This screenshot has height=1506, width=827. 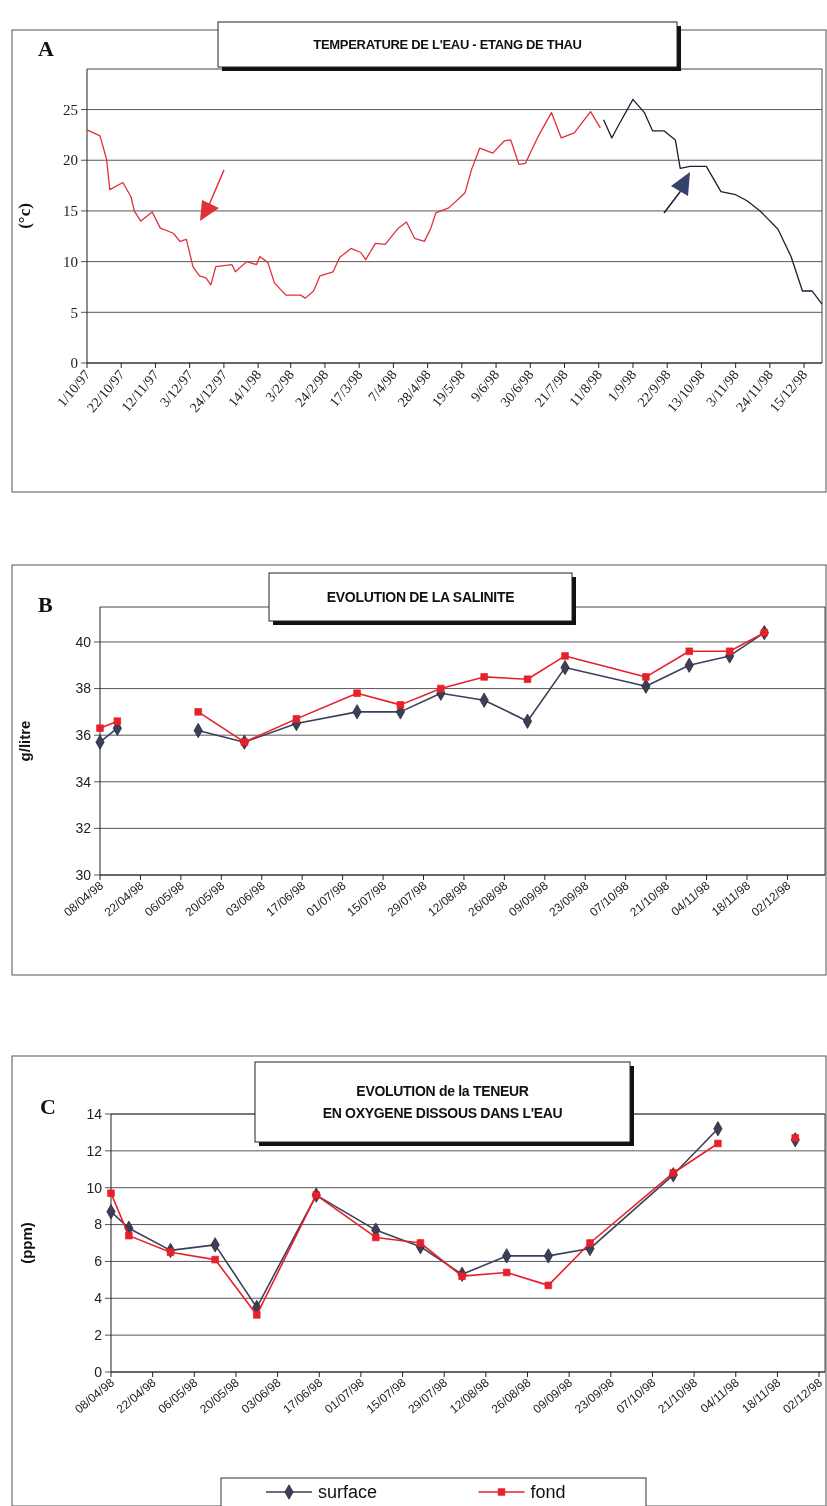 I want to click on chart-title: TEMPERATURE DE L'EAU - ETANG DE THAU, so click(x=447, y=45).